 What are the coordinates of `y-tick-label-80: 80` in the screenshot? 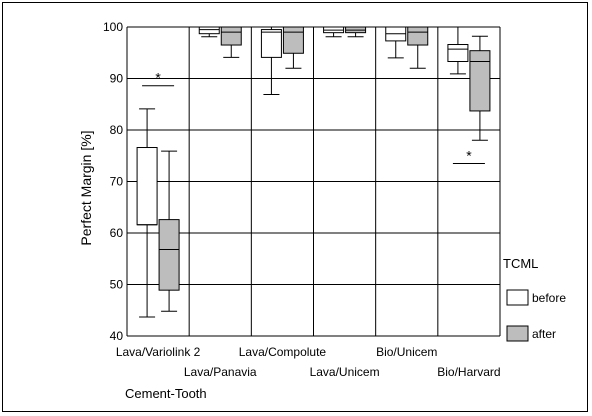 It's located at (117, 130).